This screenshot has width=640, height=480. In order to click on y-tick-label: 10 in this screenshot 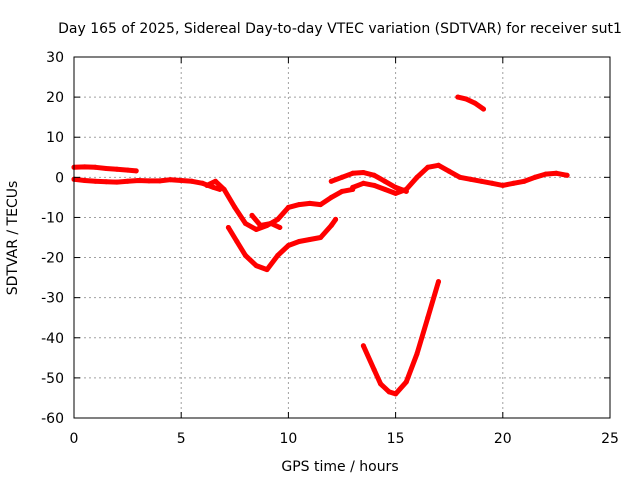, I will do `click(55, 138)`.